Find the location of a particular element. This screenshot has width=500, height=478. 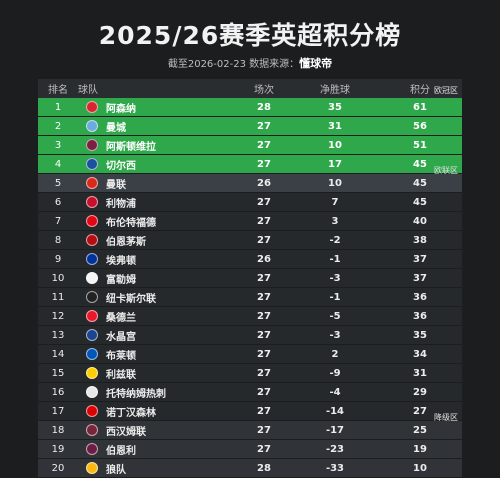

row-team-name: 伯恩利 is located at coordinates (121, 451).